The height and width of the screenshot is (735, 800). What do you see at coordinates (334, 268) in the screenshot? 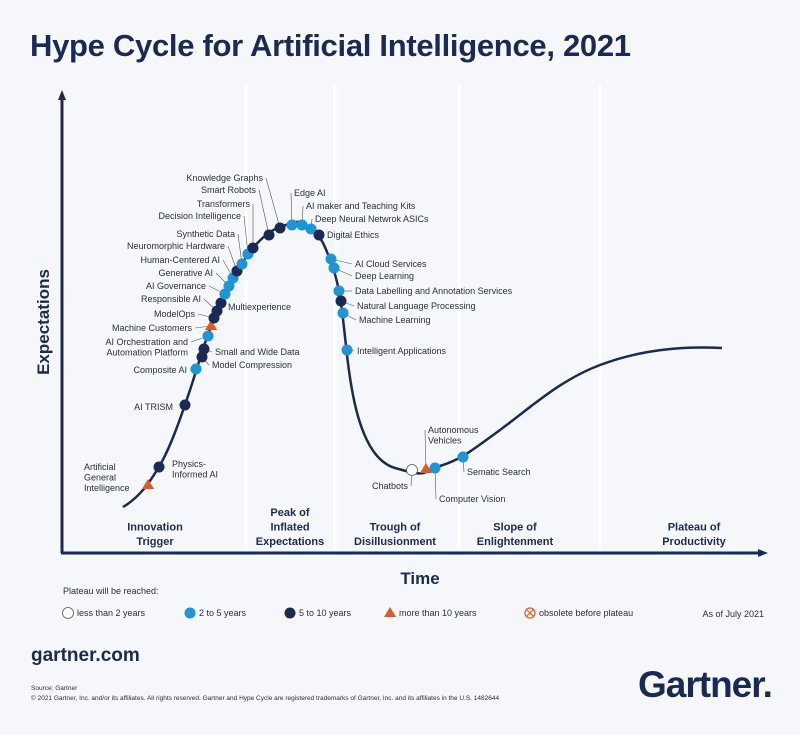
I see `deep-learning-marker` at bounding box center [334, 268].